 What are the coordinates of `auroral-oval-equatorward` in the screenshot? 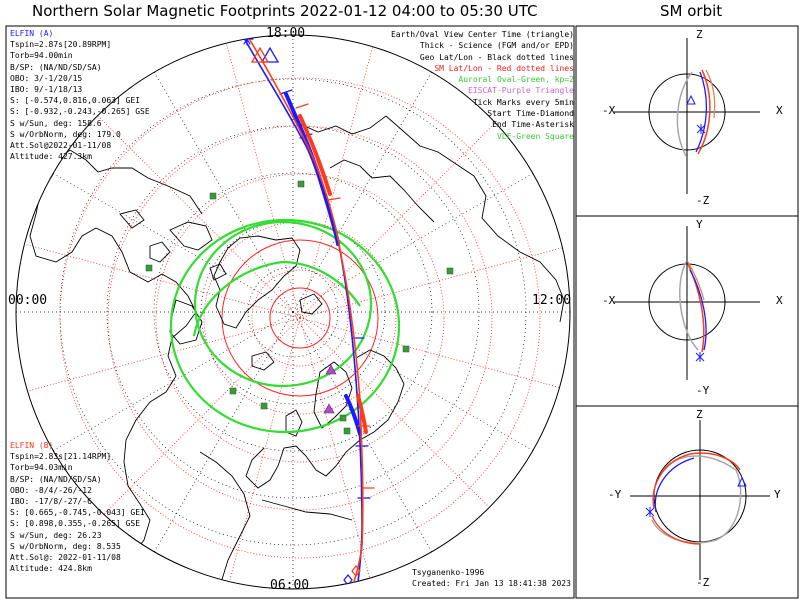 It's located at (285, 326).